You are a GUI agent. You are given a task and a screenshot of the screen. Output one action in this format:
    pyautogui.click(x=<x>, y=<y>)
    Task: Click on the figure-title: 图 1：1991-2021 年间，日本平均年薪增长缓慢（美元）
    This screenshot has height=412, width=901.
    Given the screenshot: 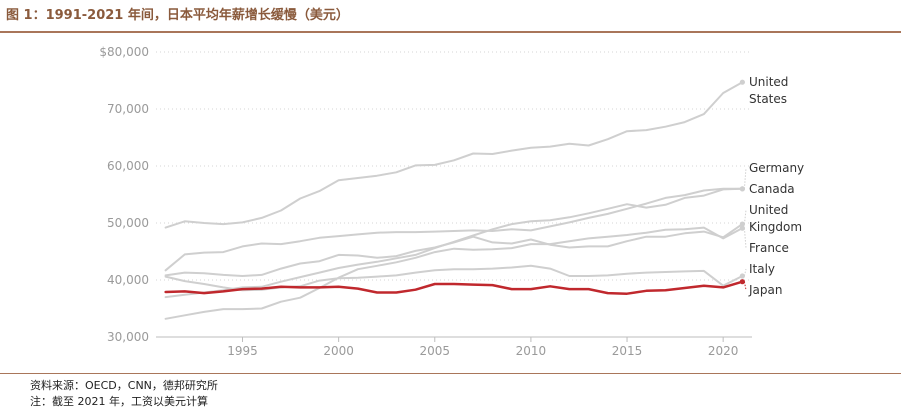 What is the action you would take?
    pyautogui.click(x=177, y=15)
    